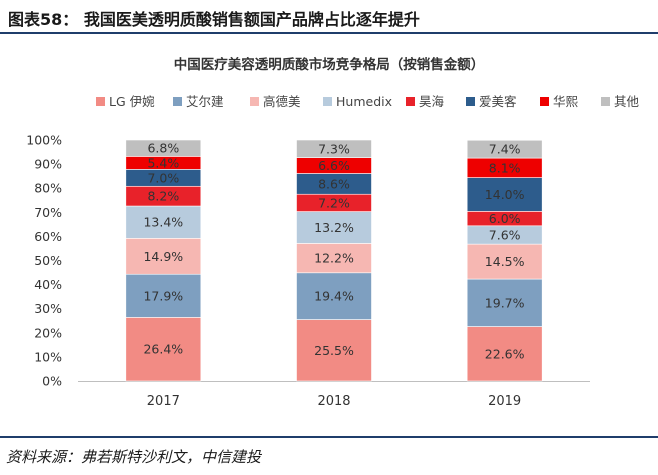  What do you see at coordinates (48, 332) in the screenshot?
I see `y-tick-label: 20%` at bounding box center [48, 332].